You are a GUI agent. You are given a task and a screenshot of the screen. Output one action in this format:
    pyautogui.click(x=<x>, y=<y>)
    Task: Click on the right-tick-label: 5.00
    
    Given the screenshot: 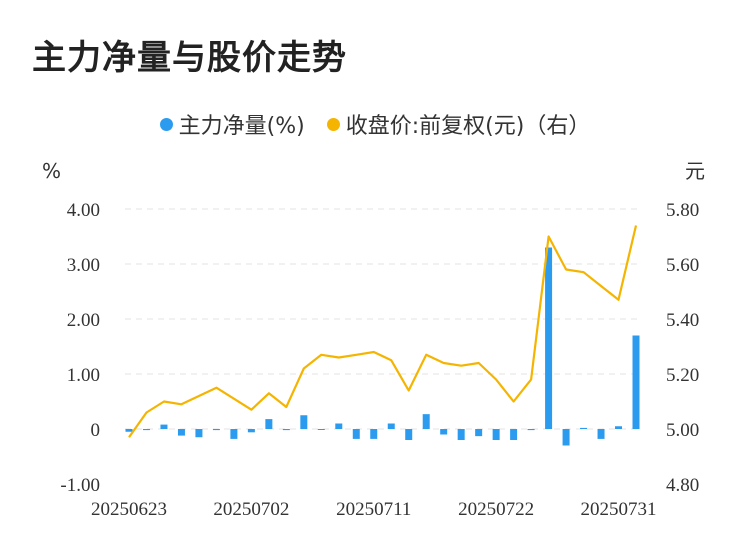 What is the action you would take?
    pyautogui.click(x=682, y=430)
    